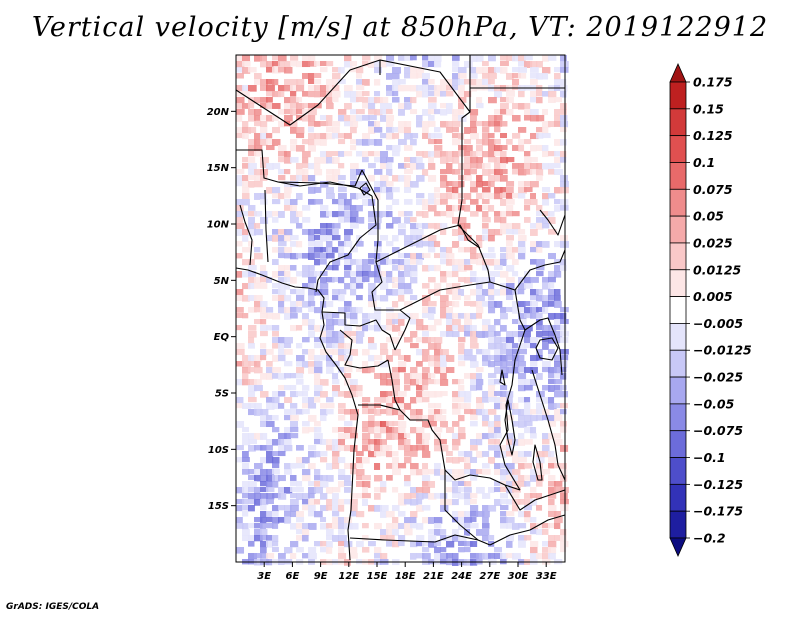  Describe the element at coordinates (421, 216) in the screenshot. I see `border-chad-sudan` at that location.